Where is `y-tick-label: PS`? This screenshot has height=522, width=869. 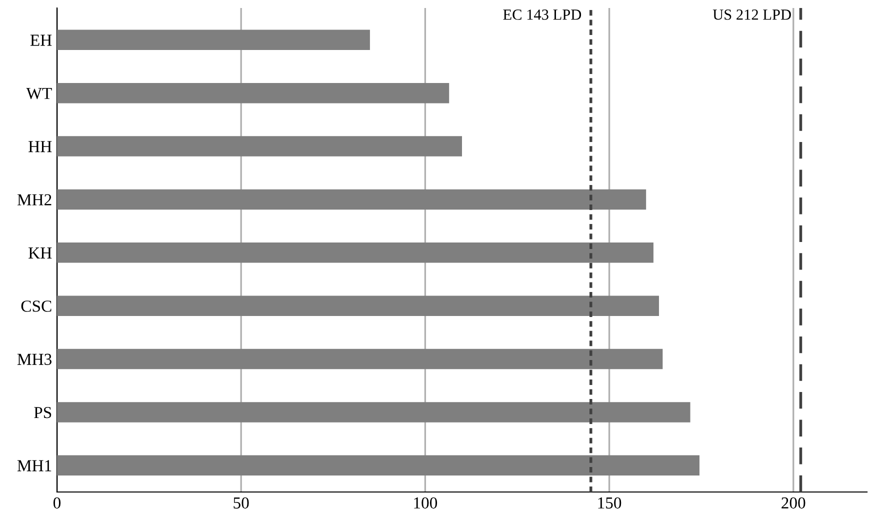 y-tick-label: PS is located at coordinates (43, 412).